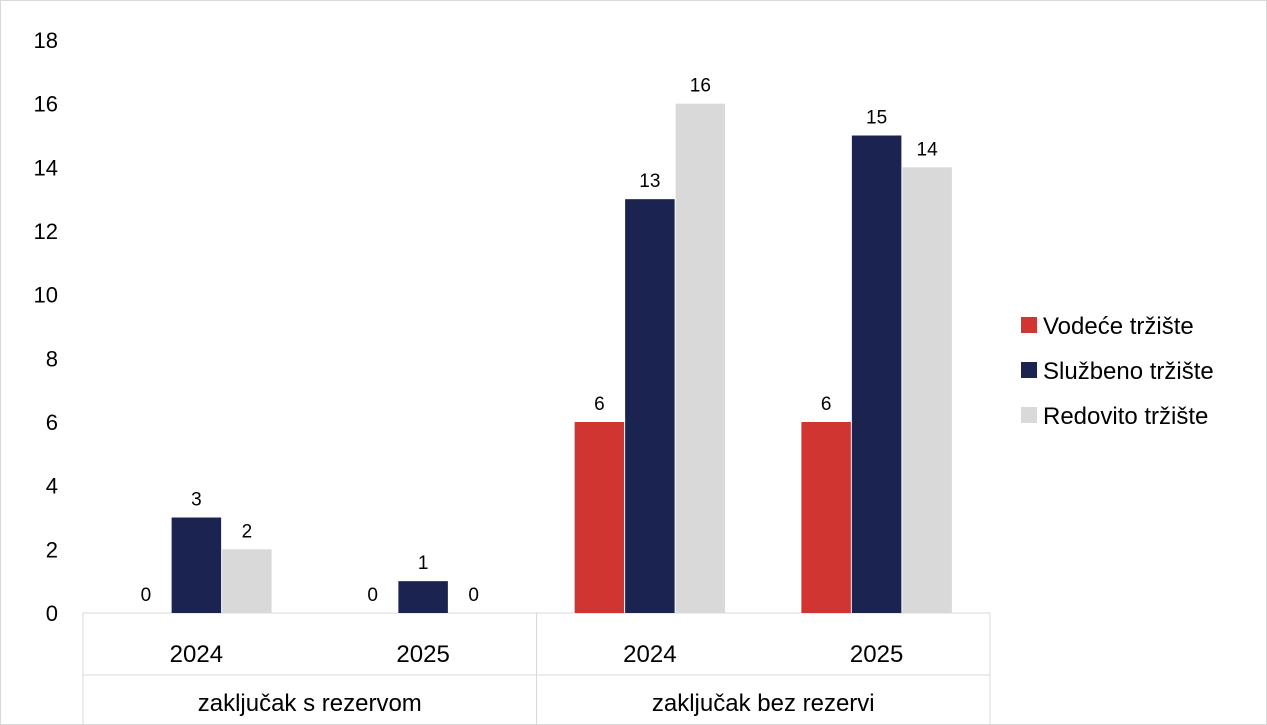 The width and height of the screenshot is (1267, 725). I want to click on legend-label: Vodeće tržište, so click(1118, 326).